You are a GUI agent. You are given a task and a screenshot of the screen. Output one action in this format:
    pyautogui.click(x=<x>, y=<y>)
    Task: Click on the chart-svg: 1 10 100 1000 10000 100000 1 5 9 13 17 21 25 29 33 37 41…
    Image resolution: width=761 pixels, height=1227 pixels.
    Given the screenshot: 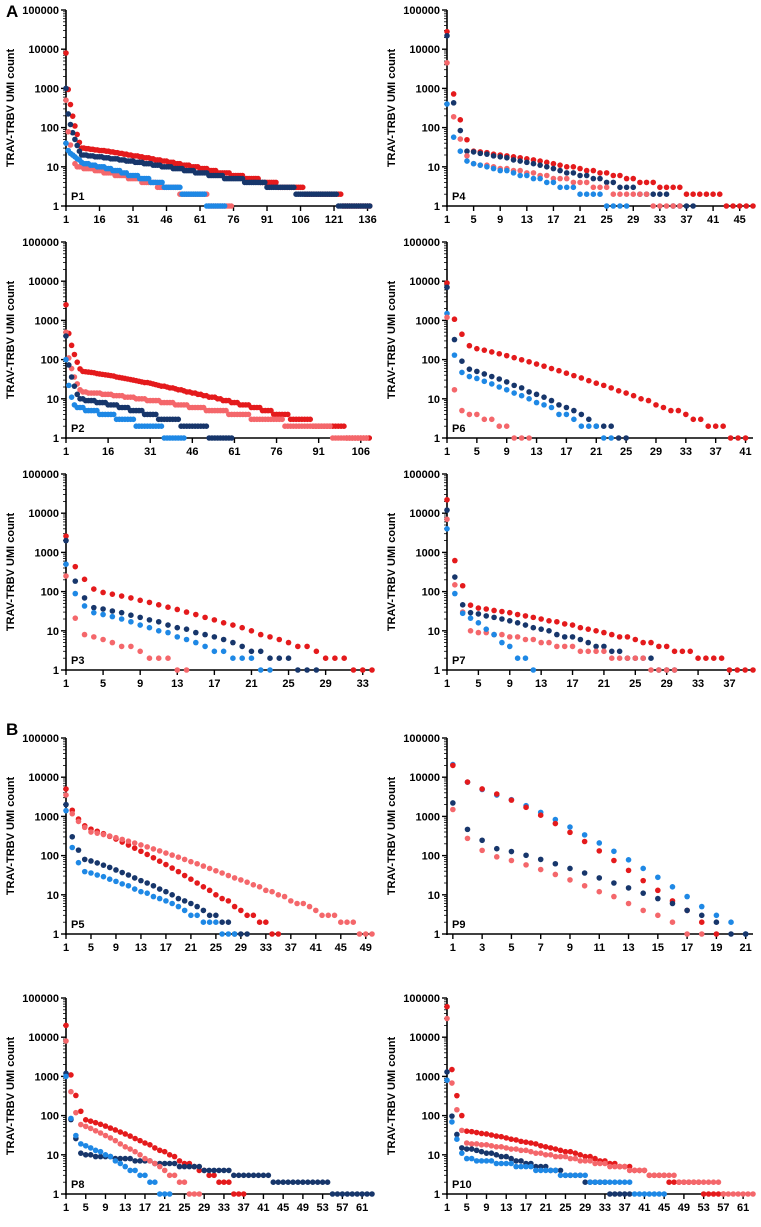 What is the action you would take?
    pyautogui.click(x=571, y=115)
    